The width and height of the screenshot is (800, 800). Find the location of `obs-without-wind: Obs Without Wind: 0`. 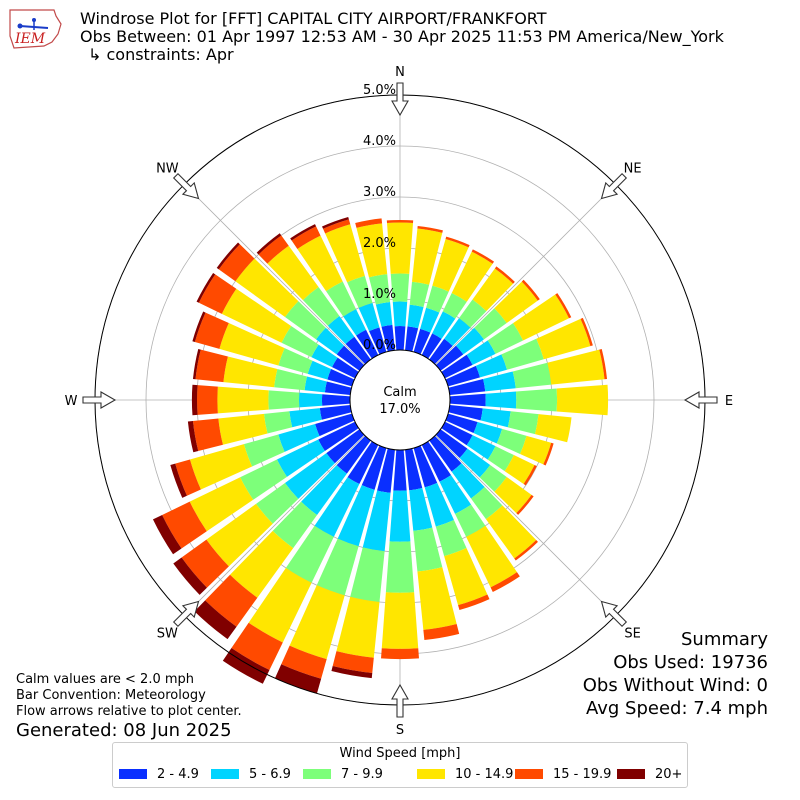

obs-without-wind: Obs Without Wind: 0 is located at coordinates (675, 685).